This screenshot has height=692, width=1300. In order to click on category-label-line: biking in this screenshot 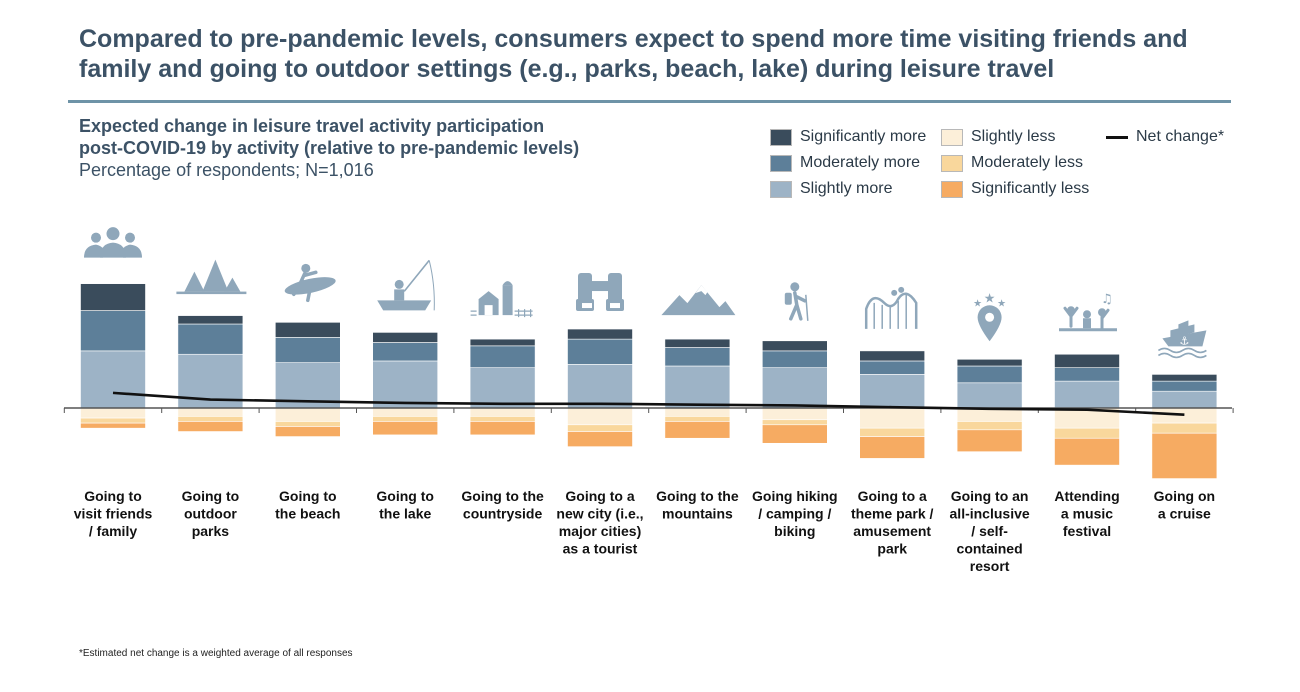, I will do `click(794, 531)`.